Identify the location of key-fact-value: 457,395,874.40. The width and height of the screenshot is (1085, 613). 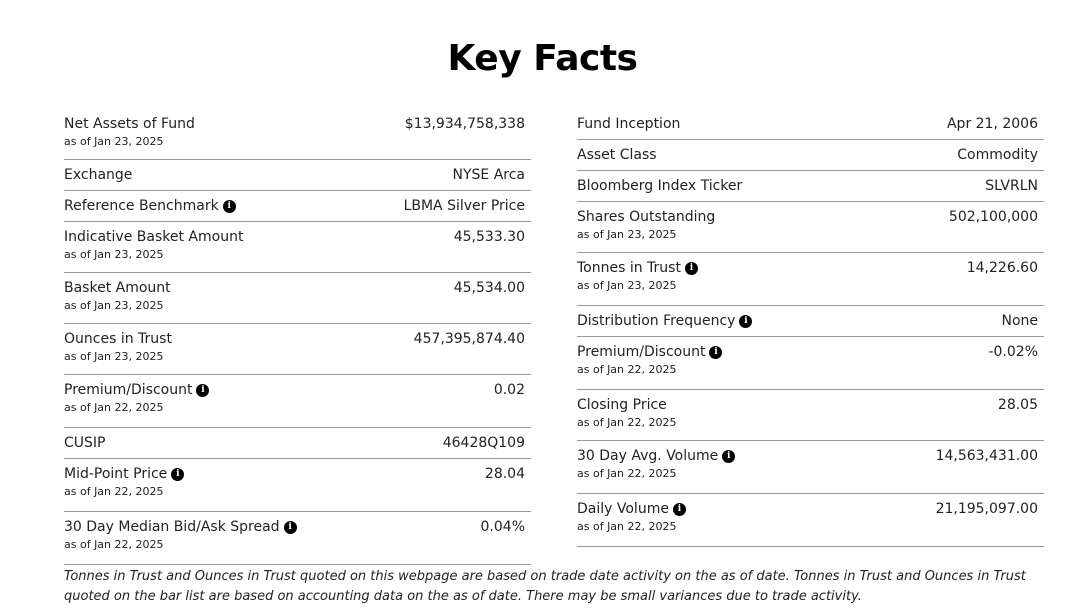
(469, 339).